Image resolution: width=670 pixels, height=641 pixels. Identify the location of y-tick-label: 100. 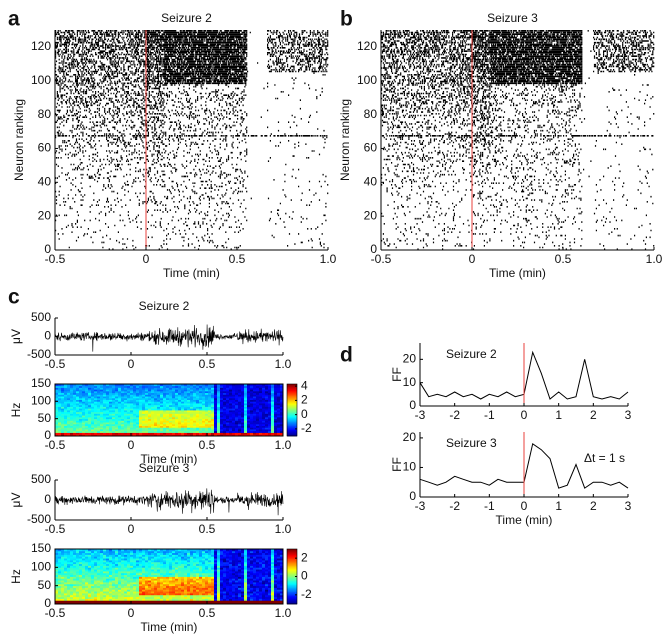
(367, 80).